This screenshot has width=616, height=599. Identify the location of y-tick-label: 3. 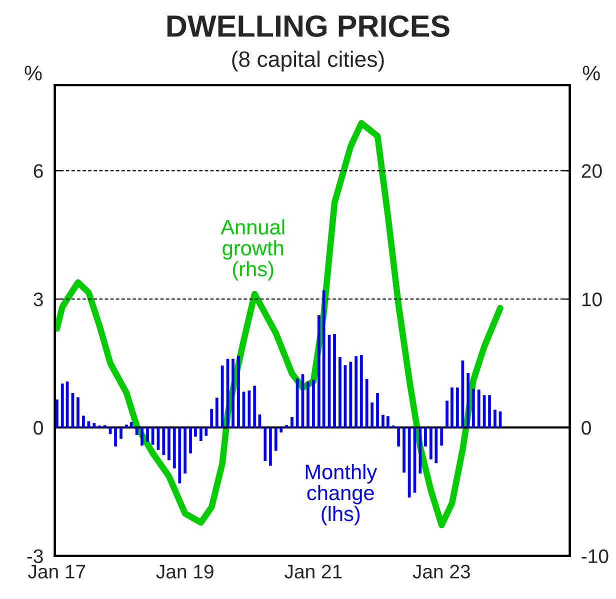
(38, 299).